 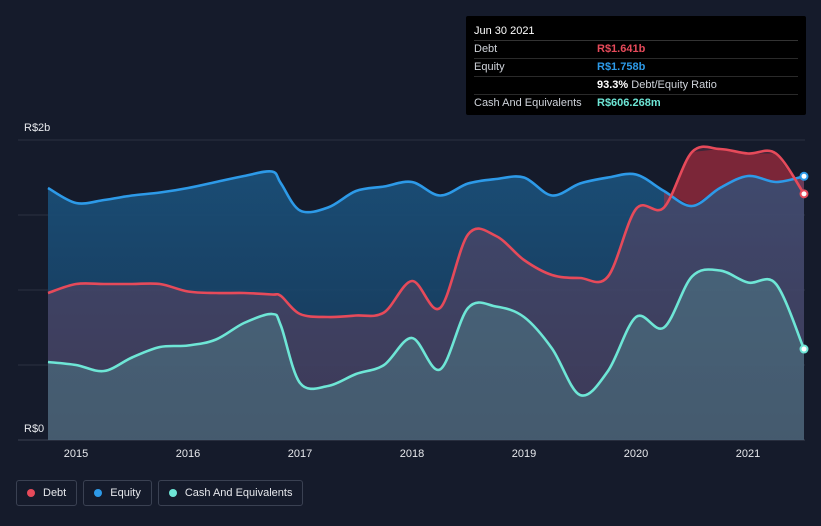 I want to click on tooltip-row-cash: Cash And Equivalents R$606.268m, so click(x=636, y=103).